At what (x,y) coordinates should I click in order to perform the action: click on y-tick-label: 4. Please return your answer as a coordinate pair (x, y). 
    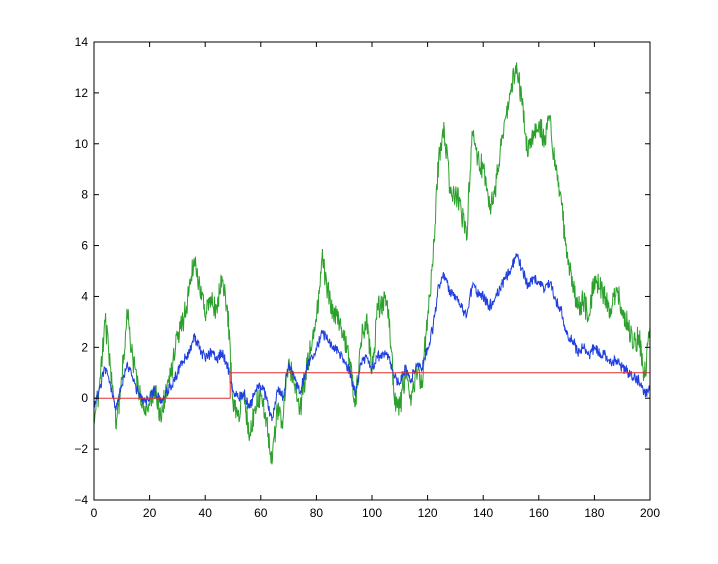
    Looking at the image, I should click on (84, 296).